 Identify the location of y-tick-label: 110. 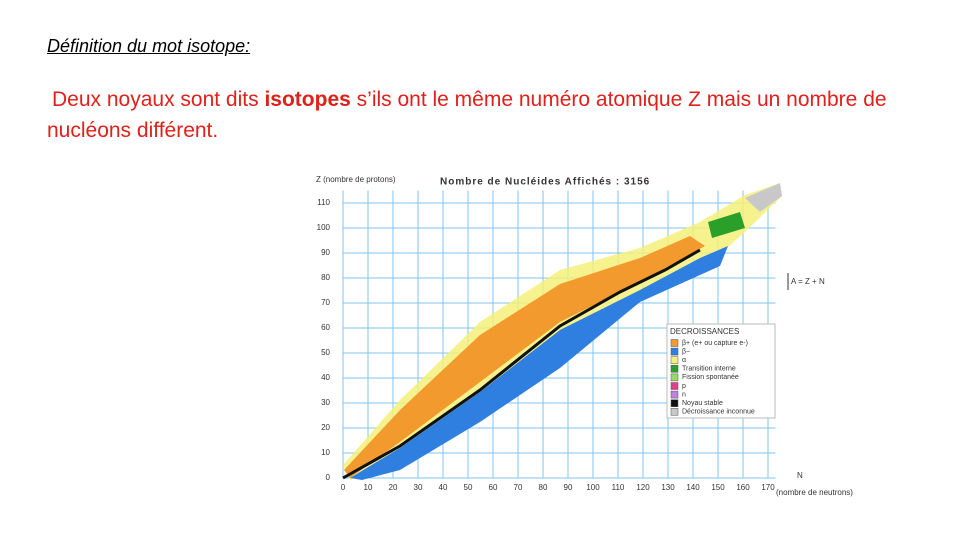
(323, 202).